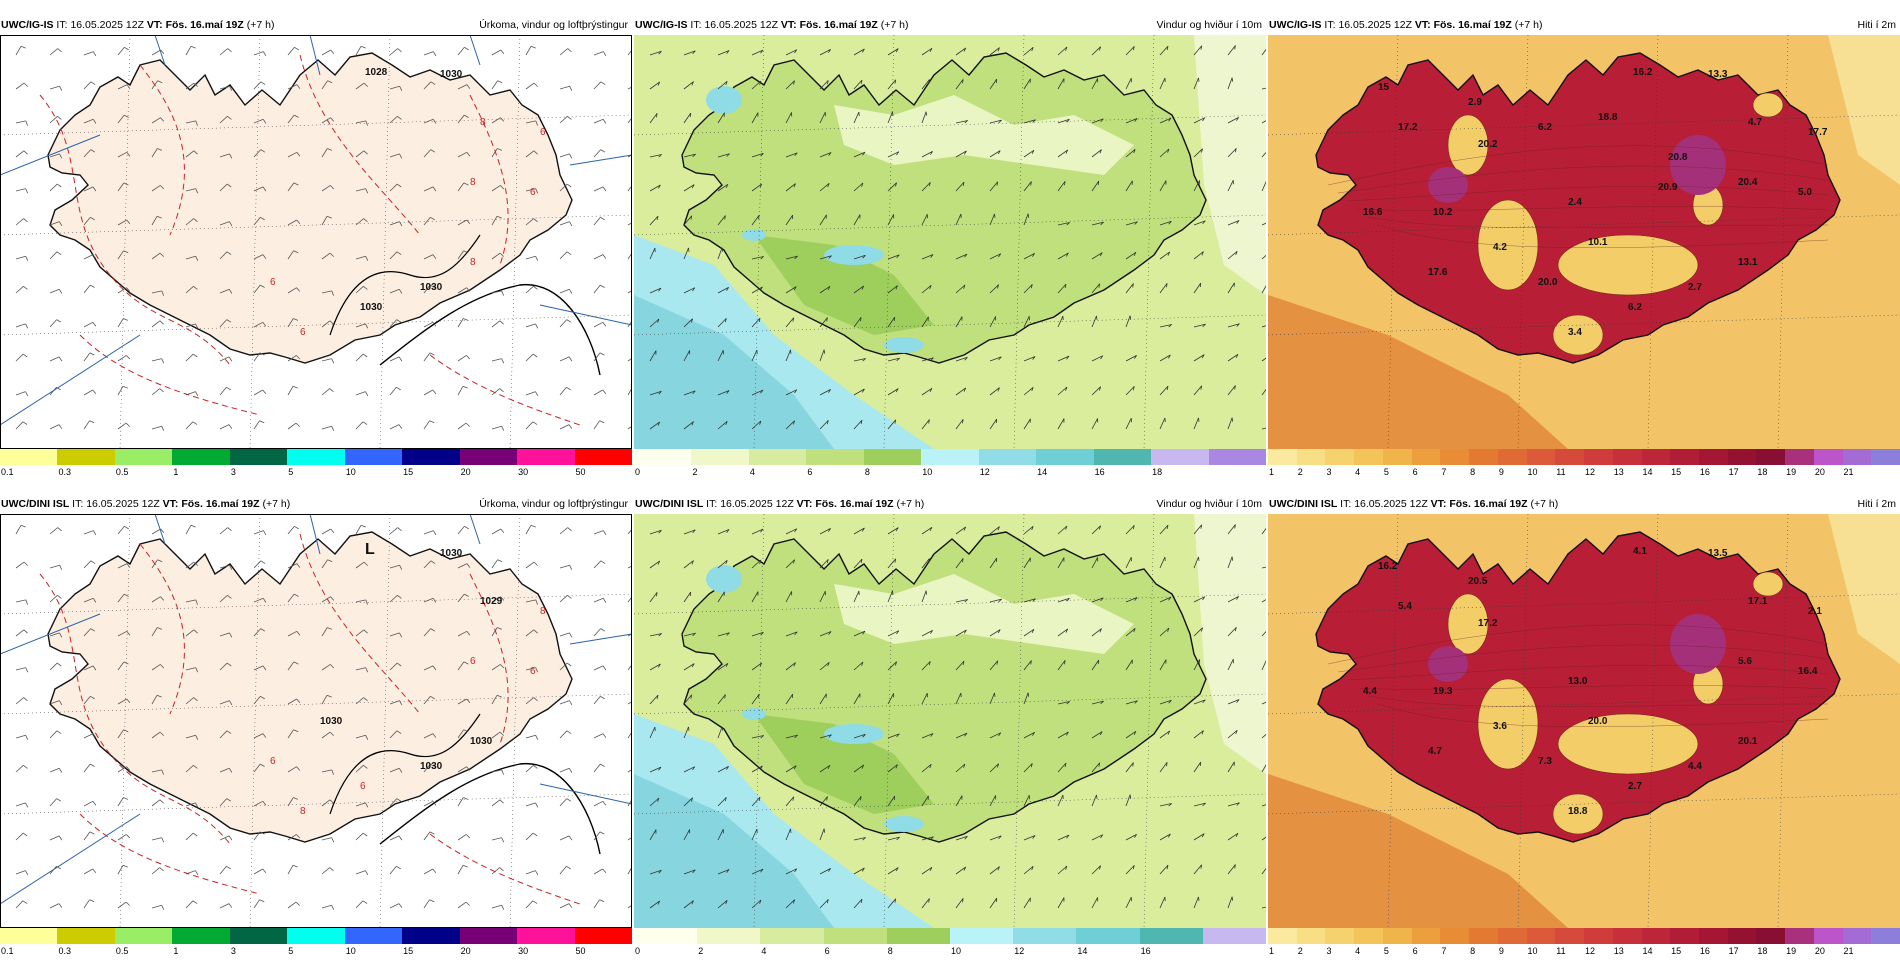 The width and height of the screenshot is (1900, 965). Describe the element at coordinates (1443, 951) in the screenshot. I see `legend-tick-label: 7` at that location.